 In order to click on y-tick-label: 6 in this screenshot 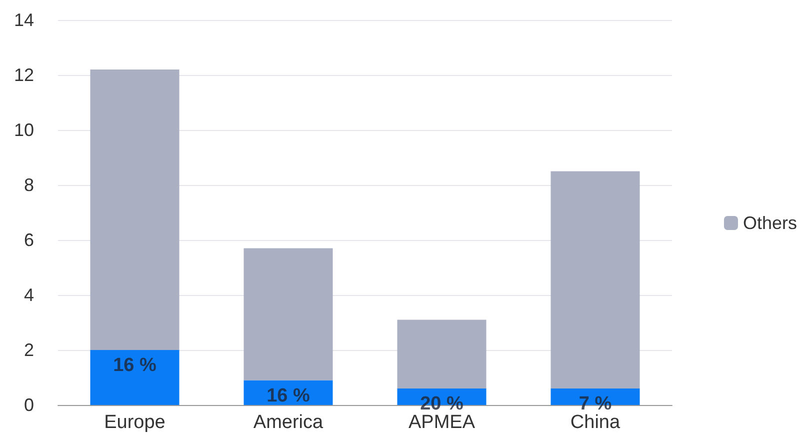, I will do `click(29, 240)`.